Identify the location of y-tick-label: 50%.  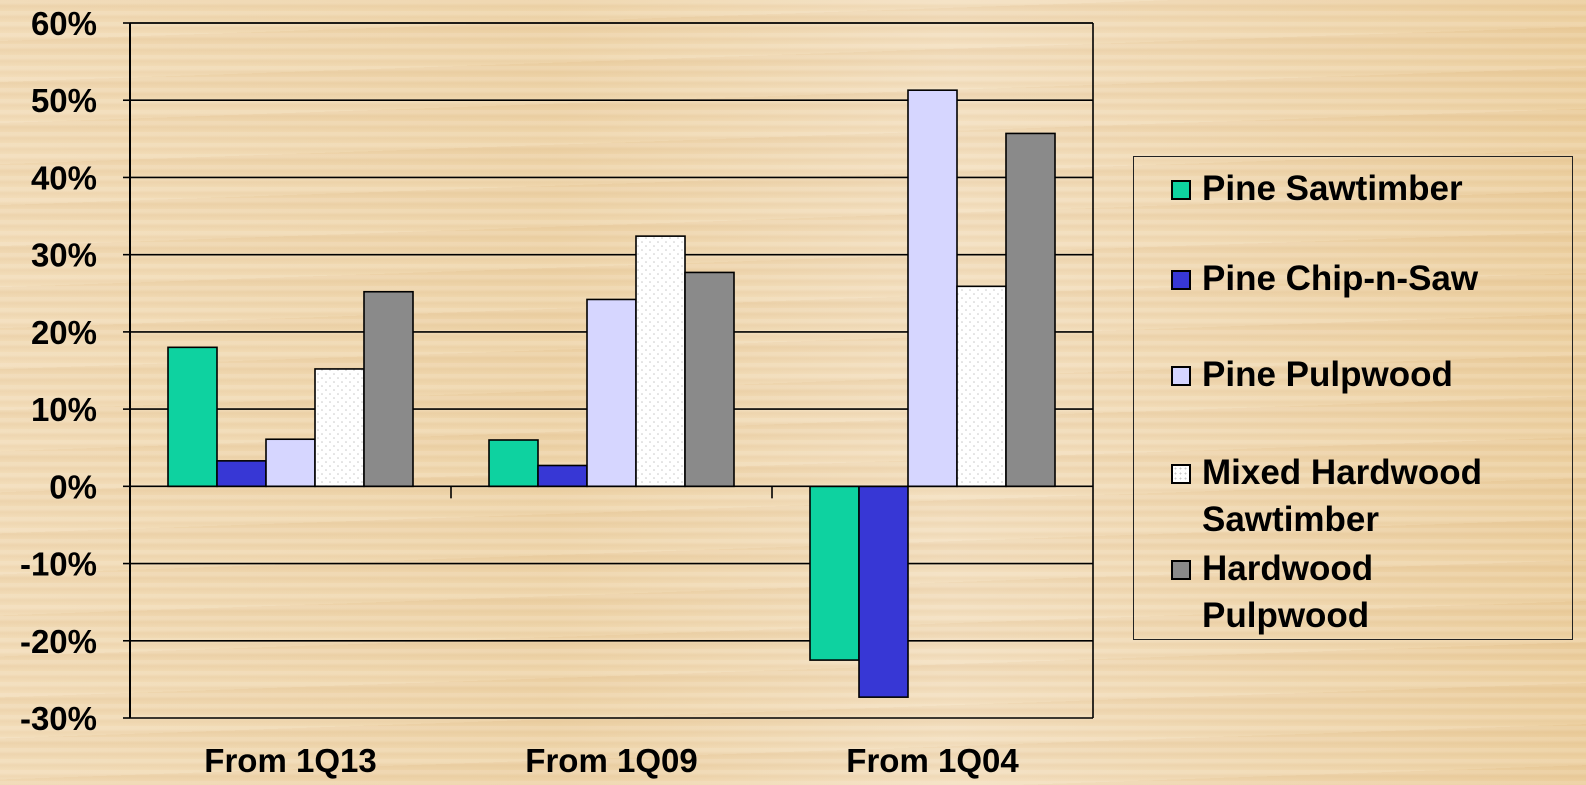
(64, 100).